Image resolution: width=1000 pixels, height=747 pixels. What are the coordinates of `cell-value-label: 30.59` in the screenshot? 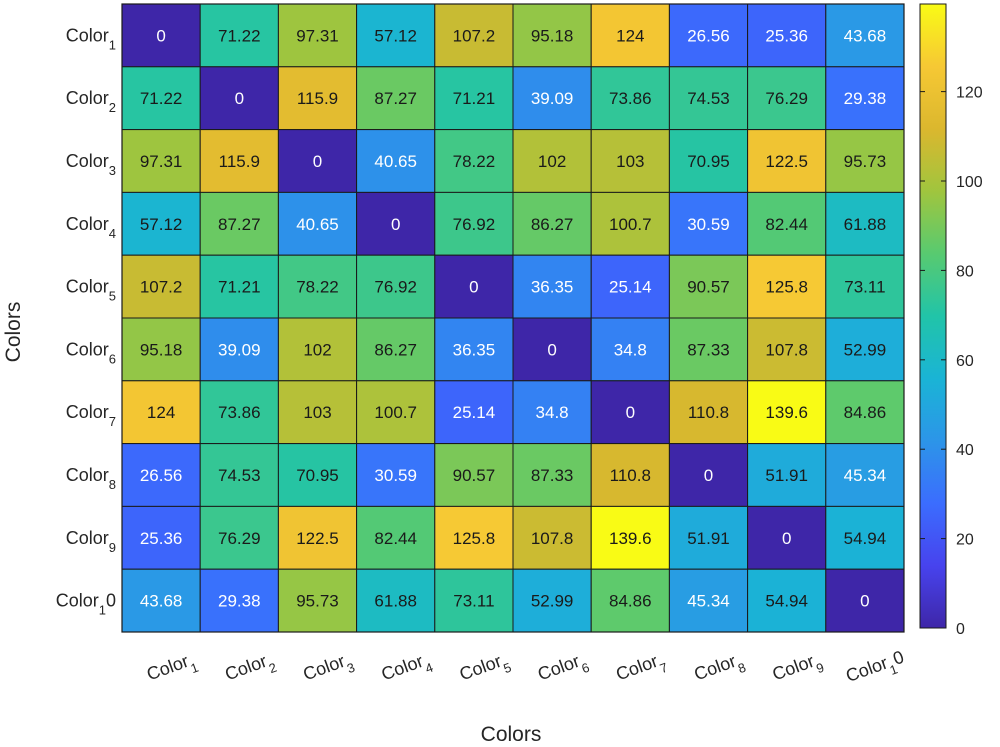 It's located at (395, 475).